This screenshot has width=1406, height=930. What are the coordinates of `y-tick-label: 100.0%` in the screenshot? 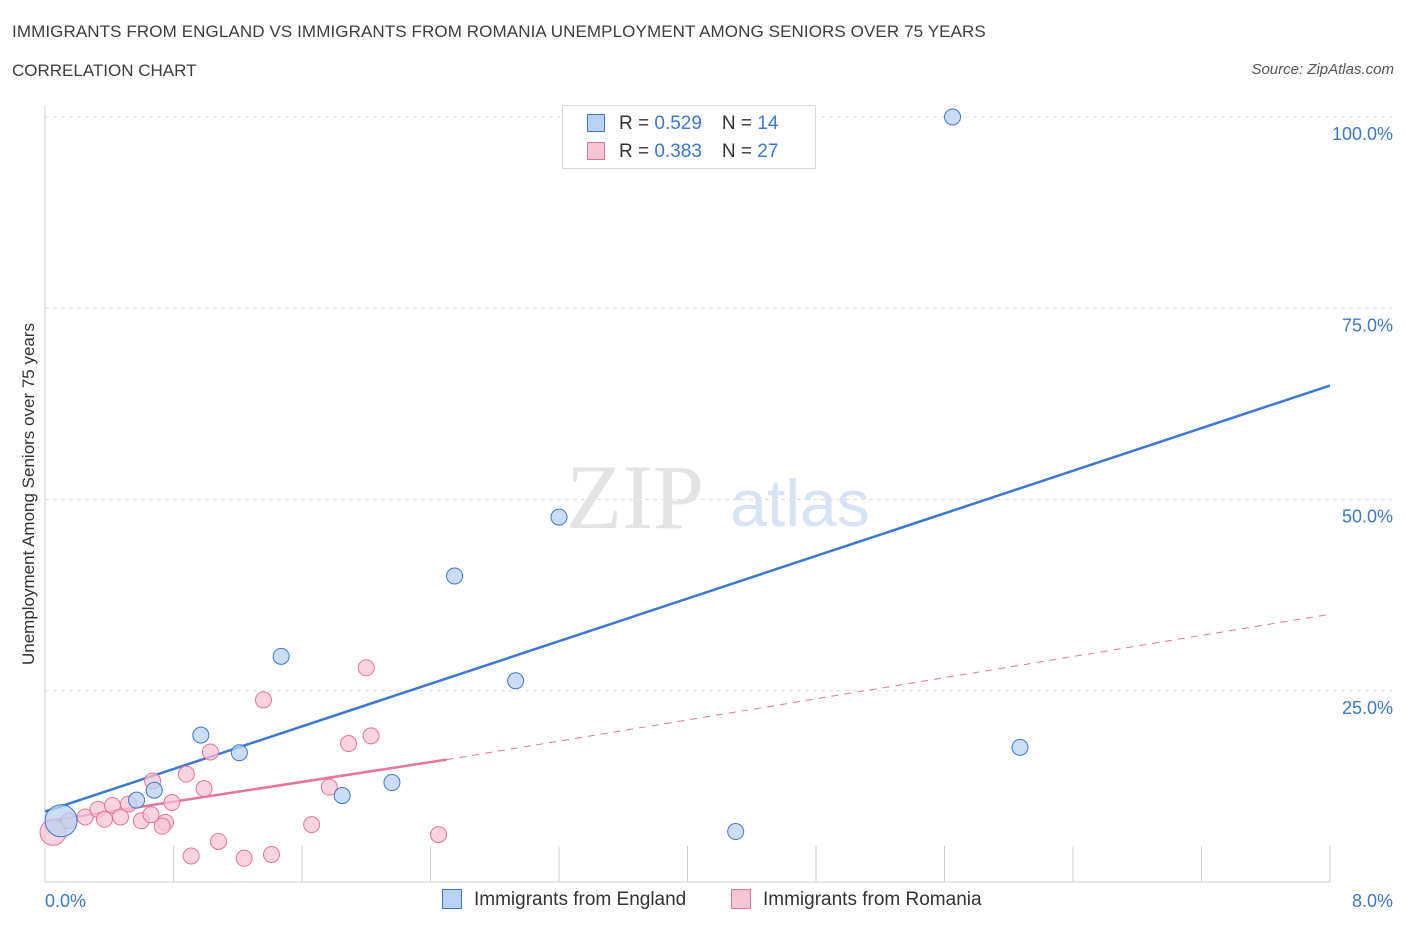 It's located at (1362, 134).